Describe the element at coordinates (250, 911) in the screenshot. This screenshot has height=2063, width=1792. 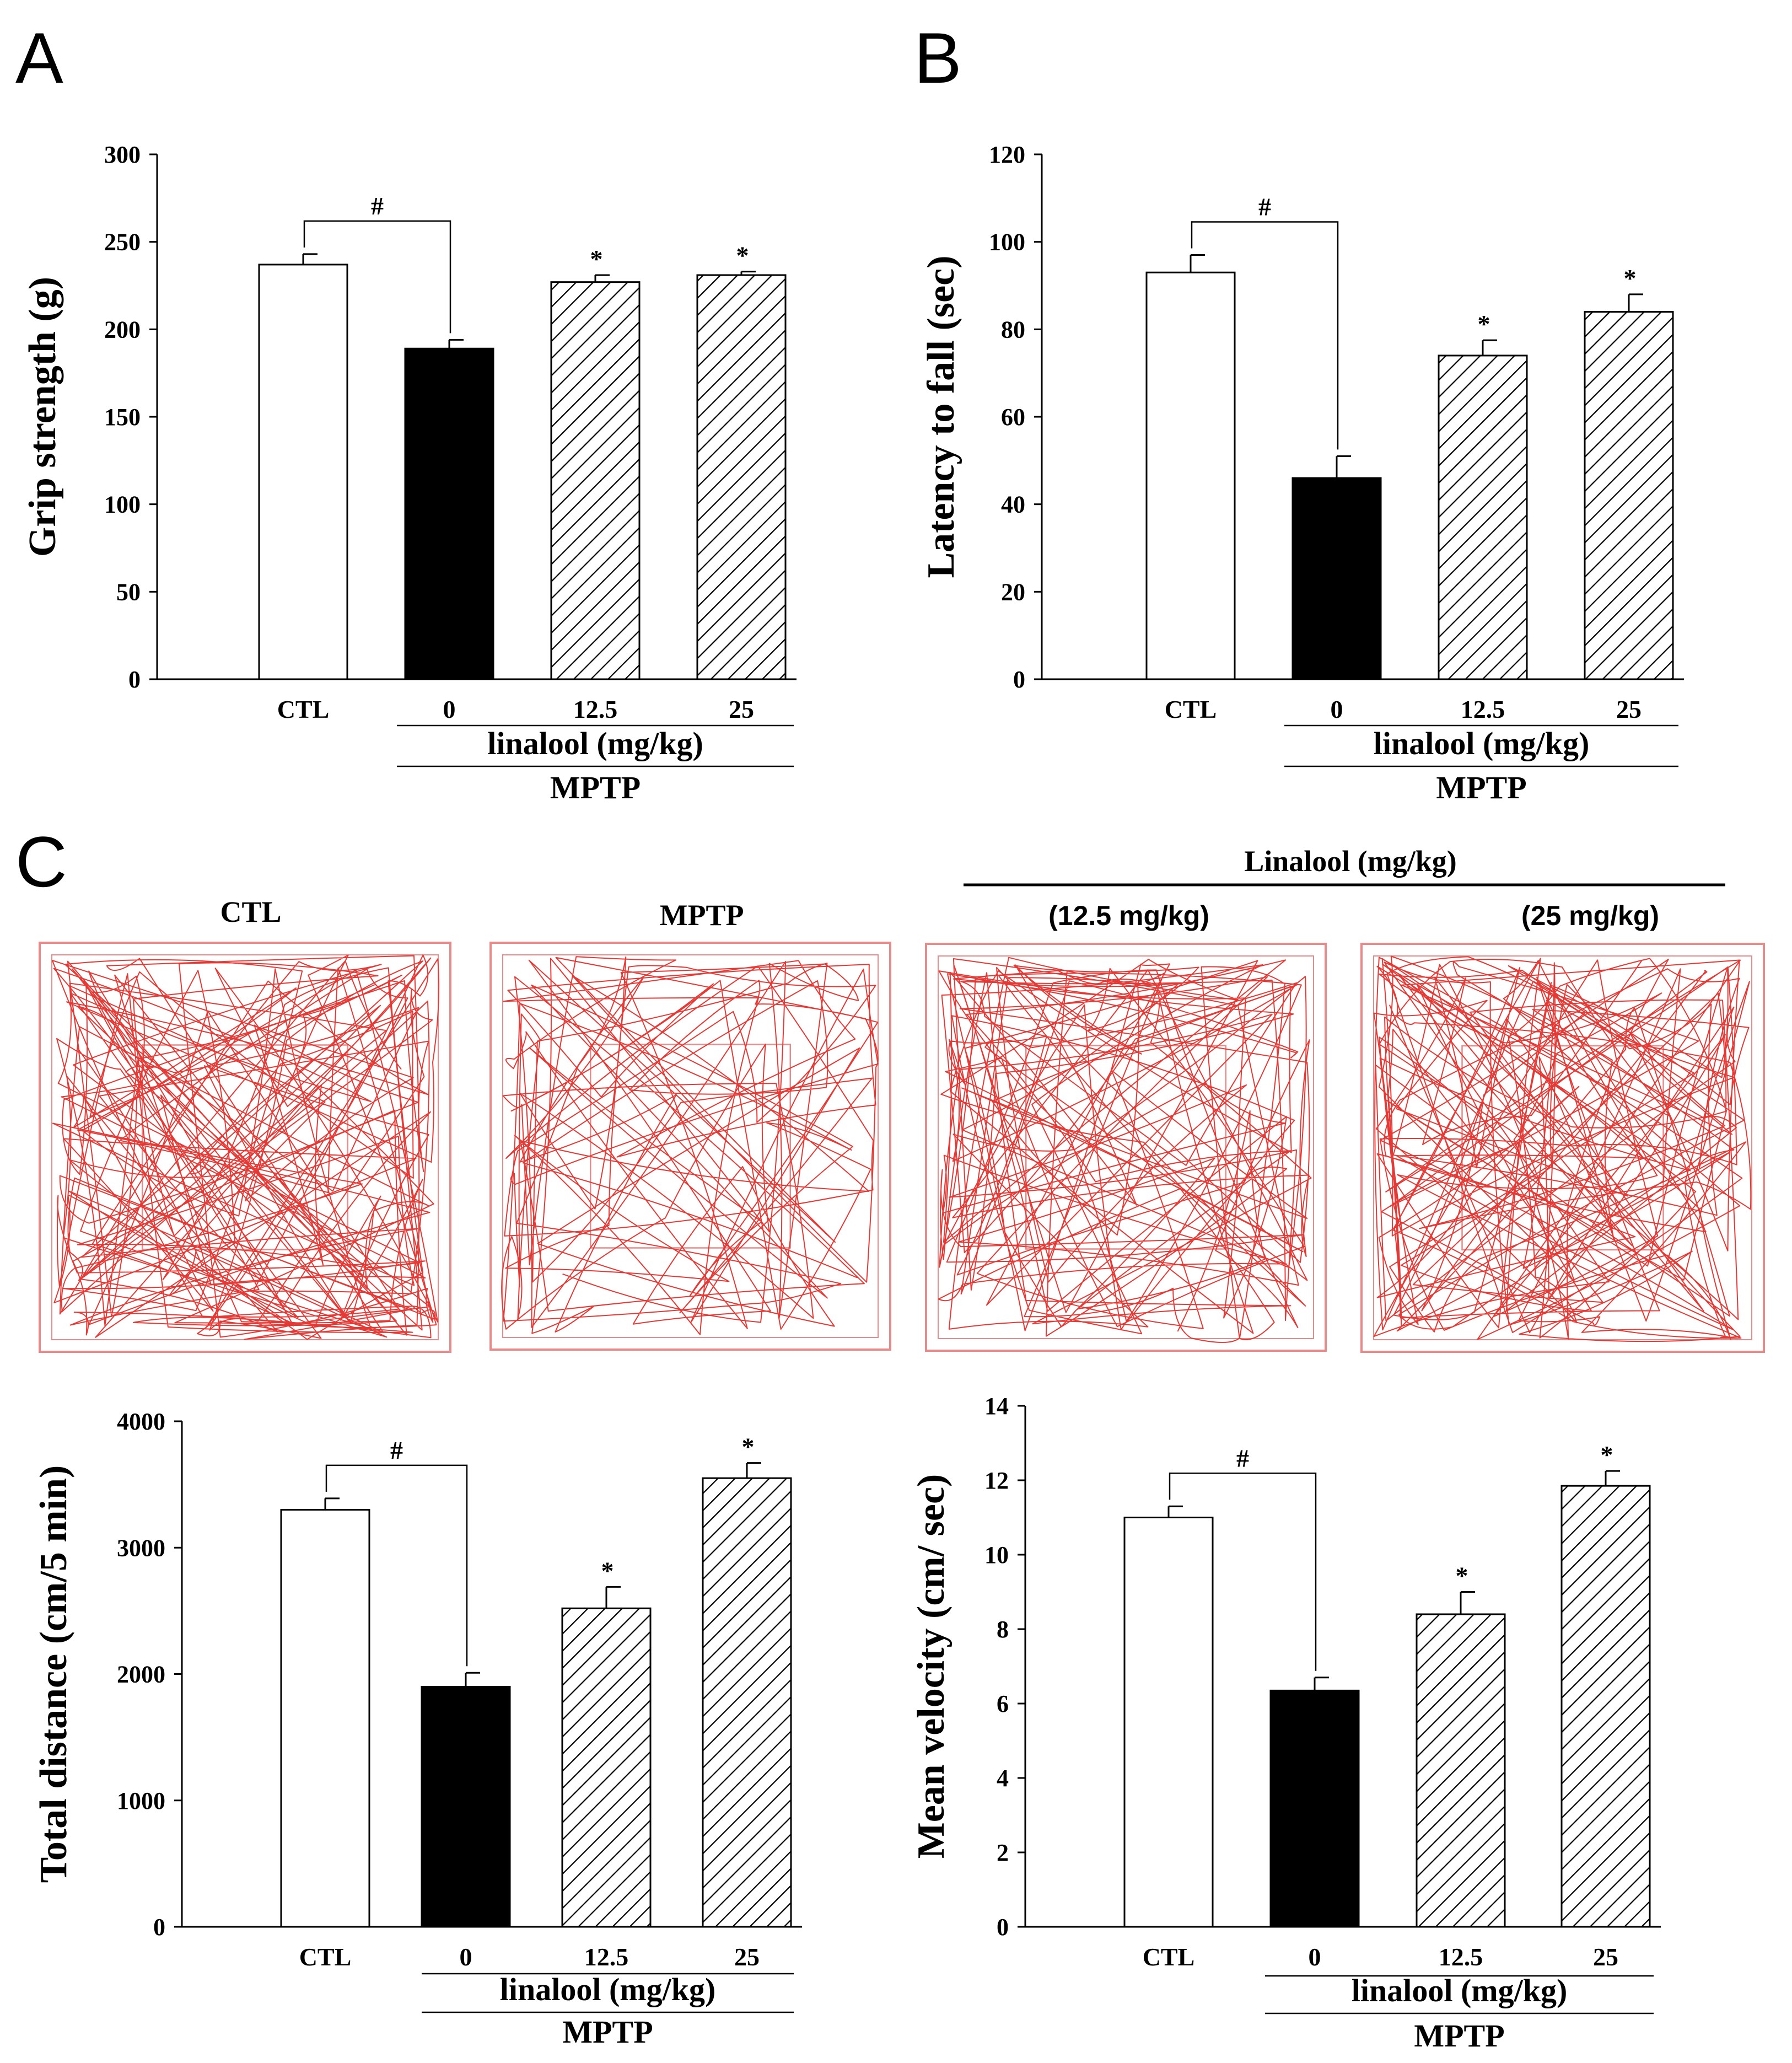
I see `arena-label-ctl: CTL` at that location.